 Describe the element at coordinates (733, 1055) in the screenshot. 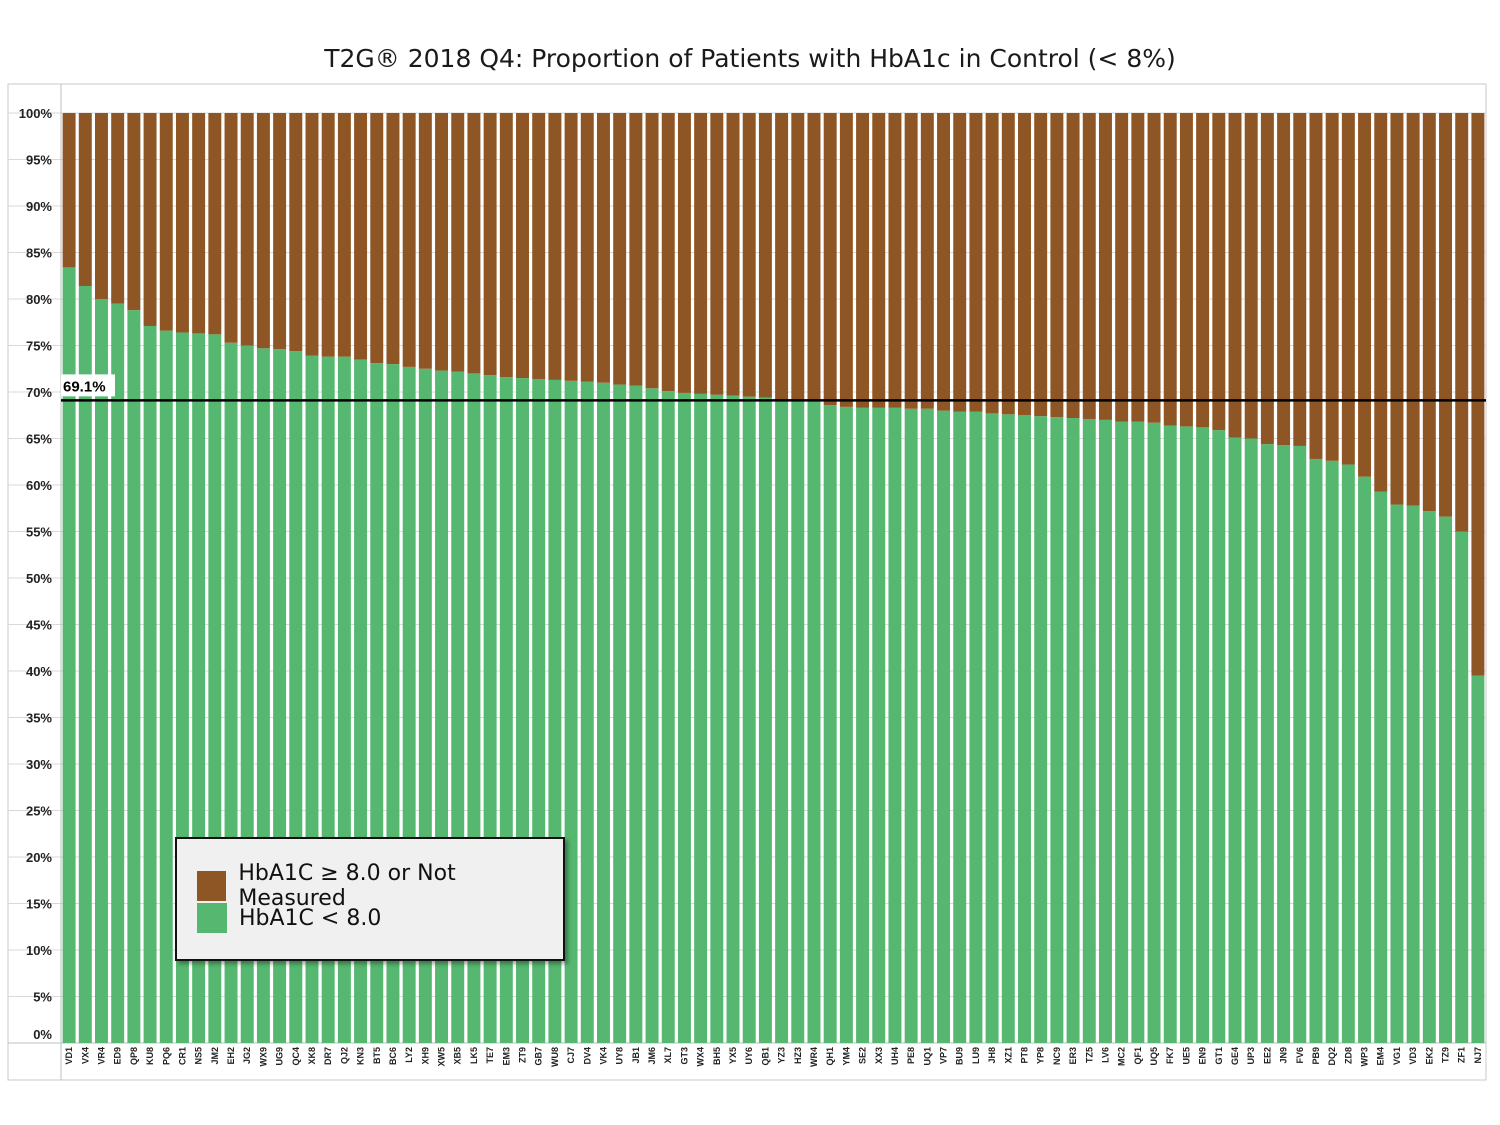

I see `x-tick-label: YX5` at that location.